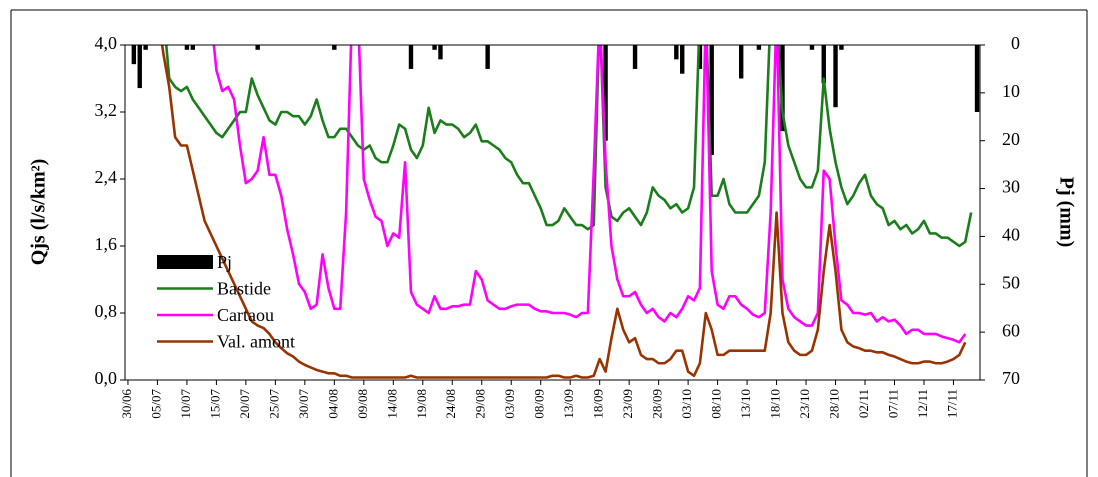 This screenshot has width=1098, height=477. I want to click on x-tick-label: 15/07, so click(214, 404).